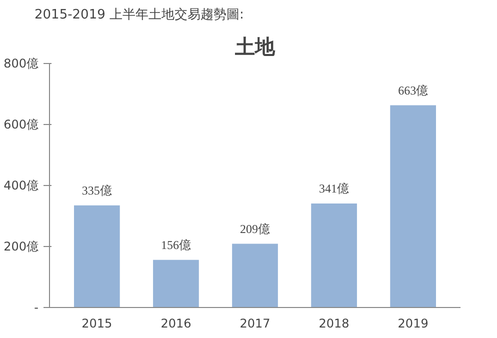  What do you see at coordinates (334, 323) in the screenshot?
I see `x-tick-label: 2018` at bounding box center [334, 323].